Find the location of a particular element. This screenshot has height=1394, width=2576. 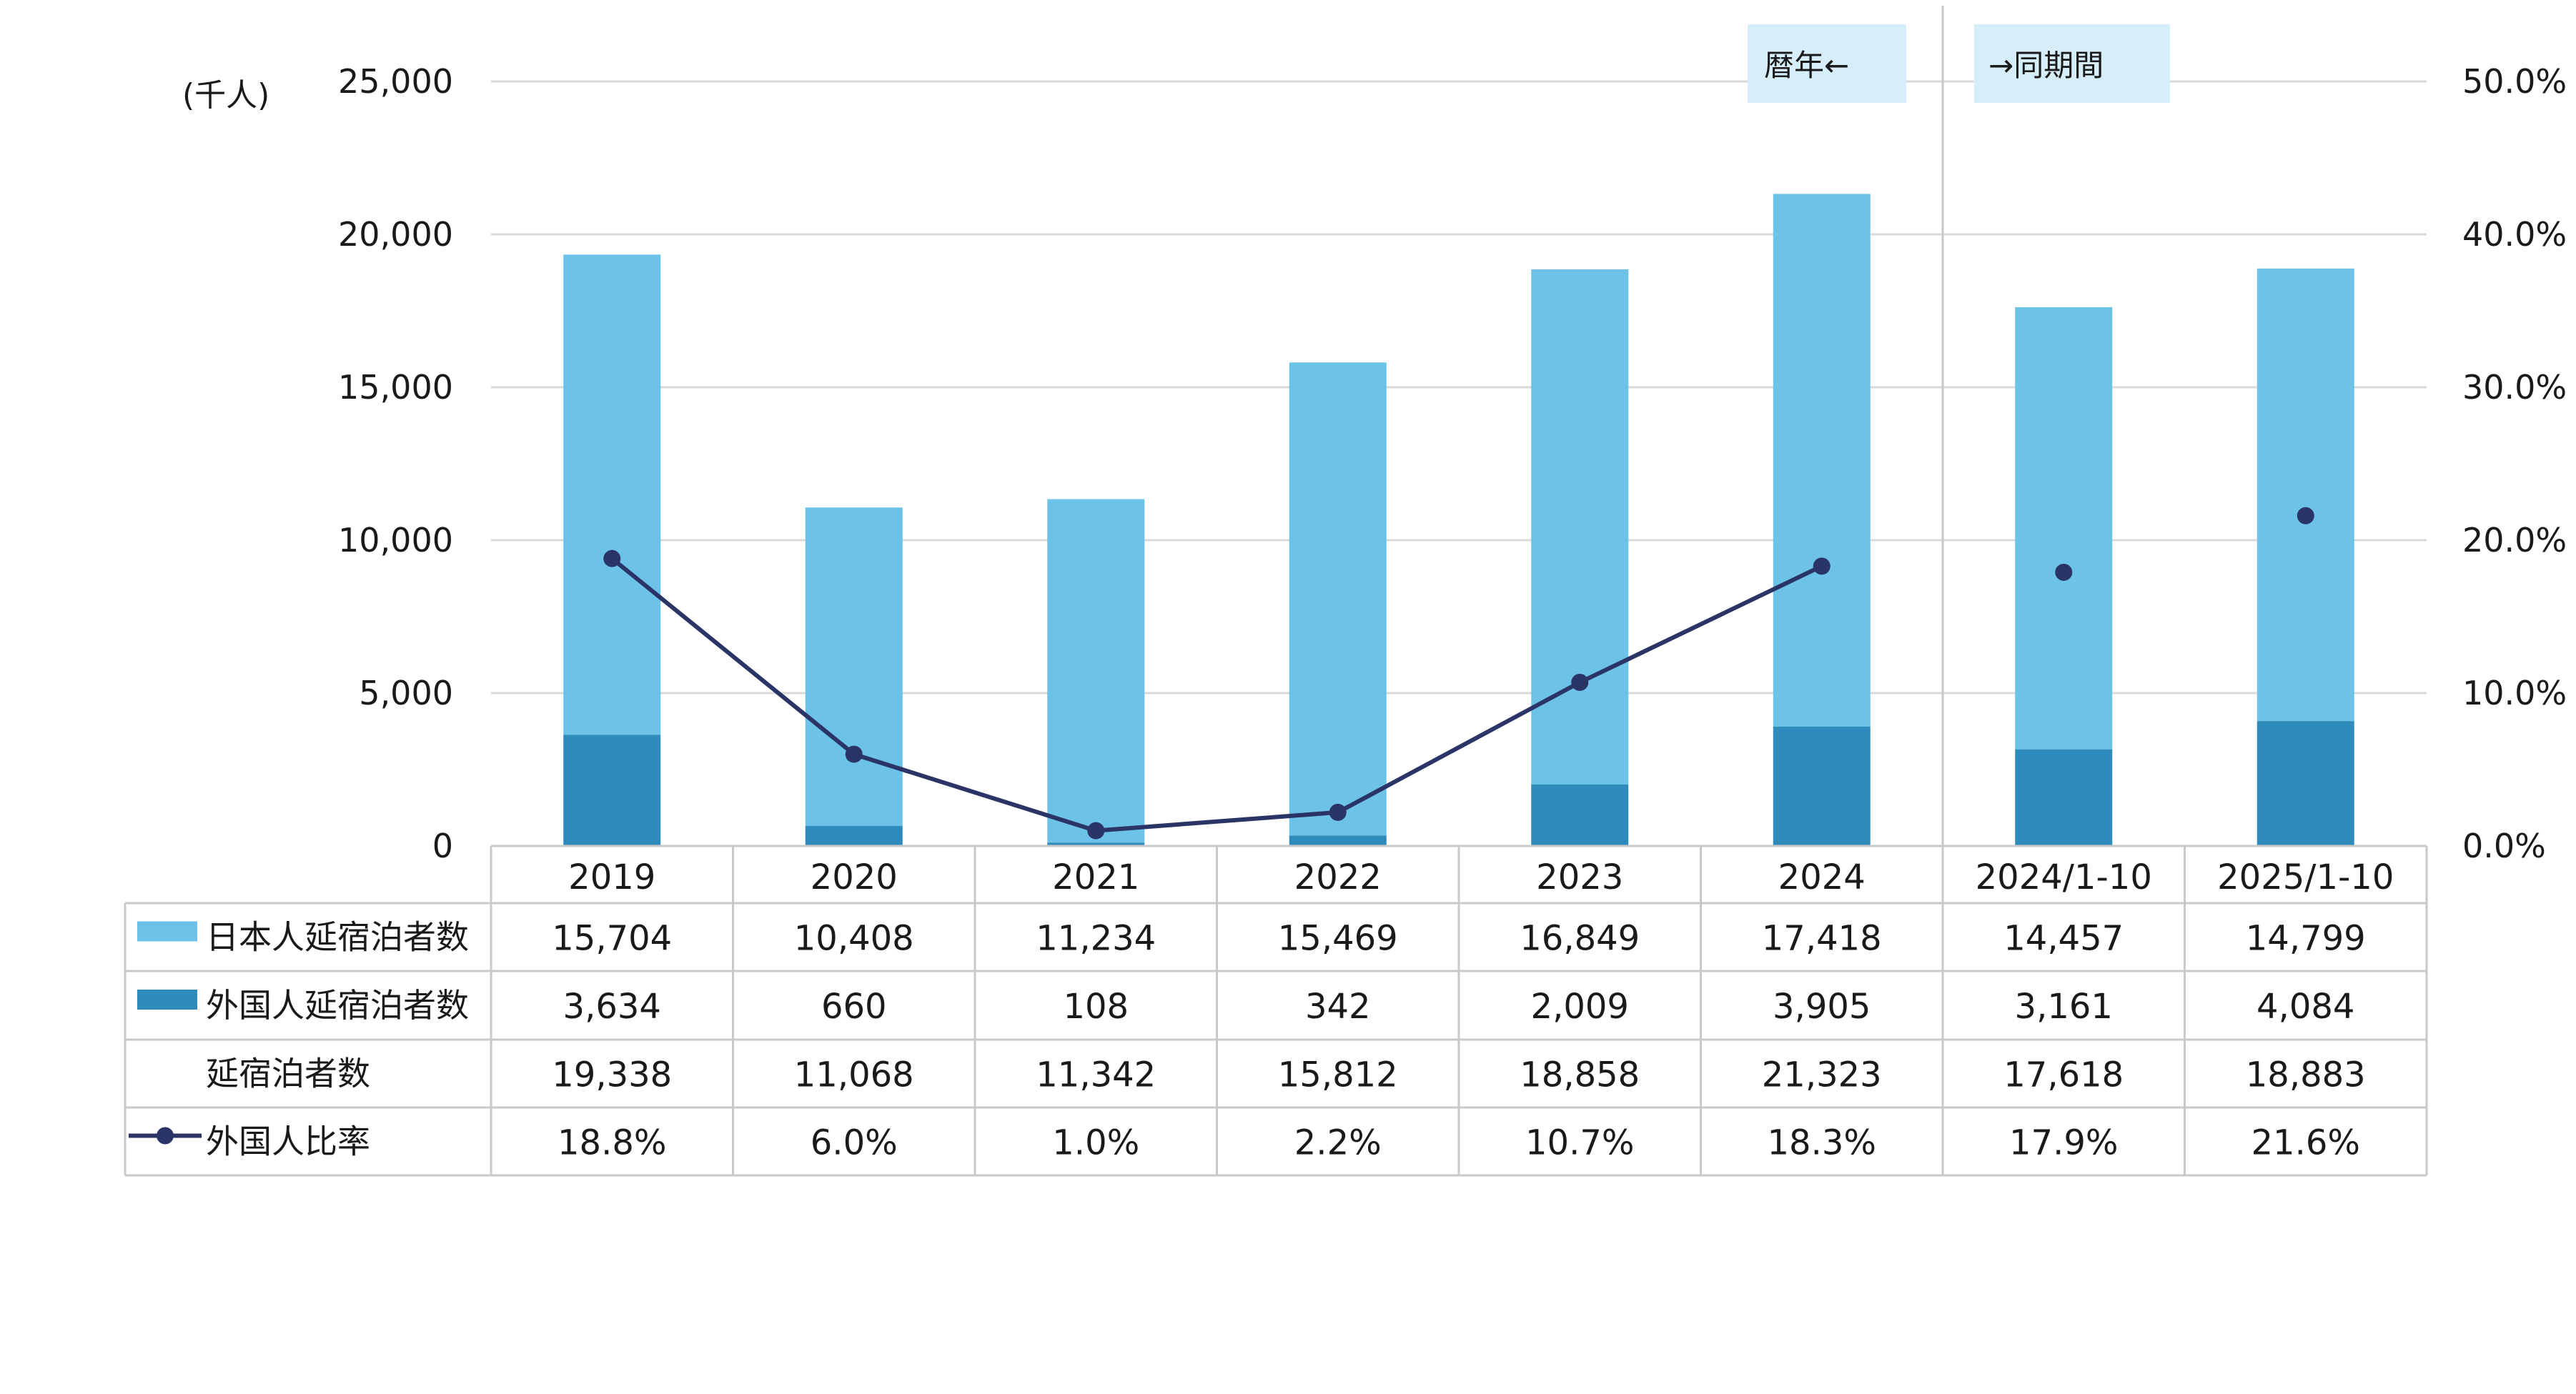

legend-swatch-foreign is located at coordinates (167, 1000).